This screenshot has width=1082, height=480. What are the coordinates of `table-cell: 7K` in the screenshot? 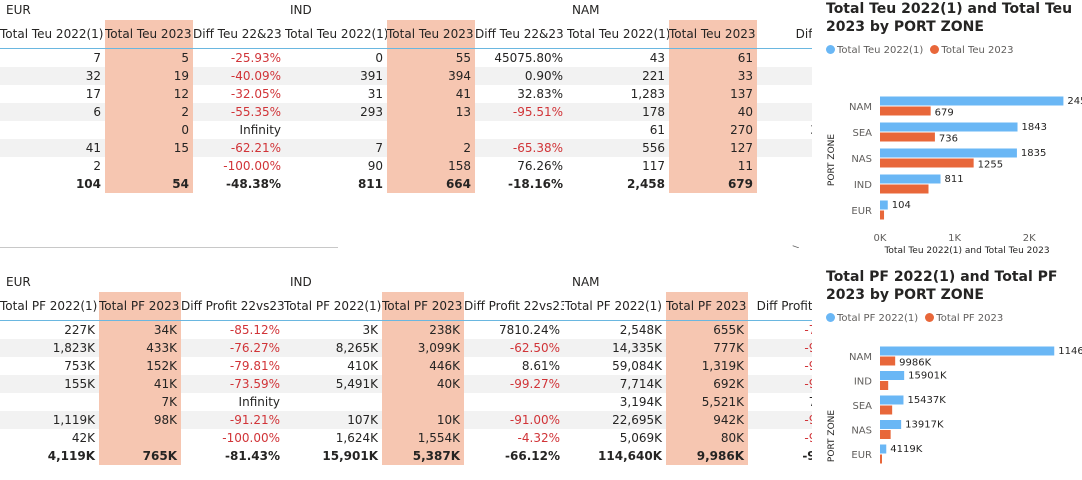 It's located at (140, 402).